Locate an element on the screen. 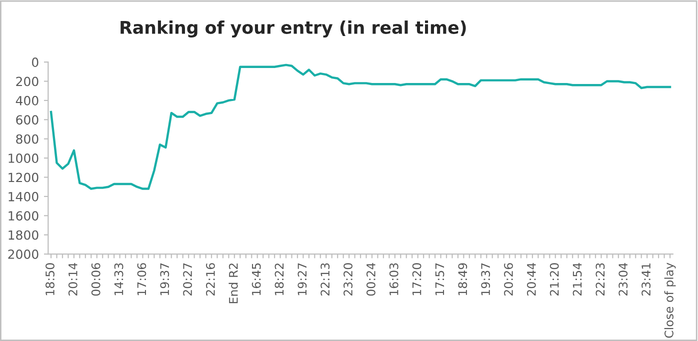 The width and height of the screenshot is (698, 341). y-tick-label: 1200 is located at coordinates (23, 177).